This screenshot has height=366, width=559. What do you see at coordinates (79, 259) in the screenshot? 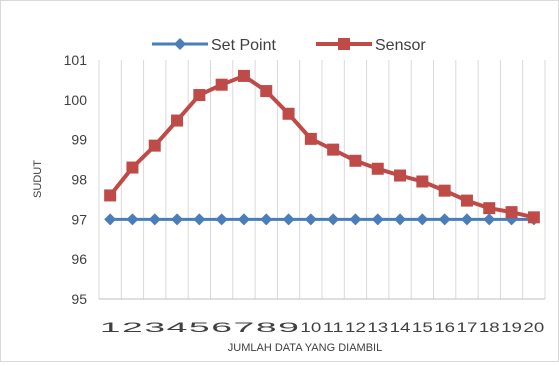
I see `y-tick-label-1: 96` at bounding box center [79, 259].